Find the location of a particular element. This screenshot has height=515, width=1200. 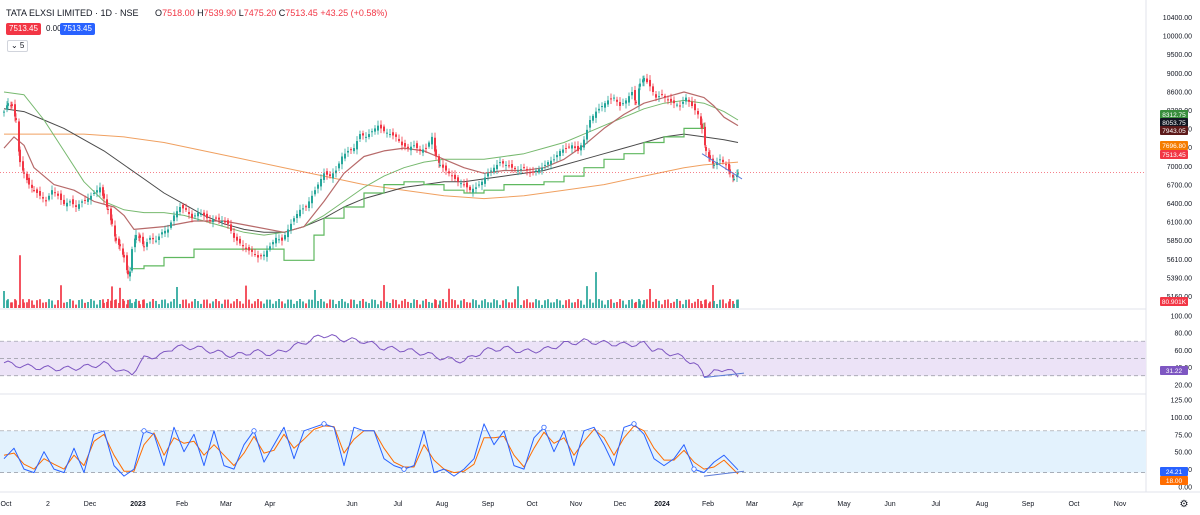

rsi-value-badge is located at coordinates (1174, 370).